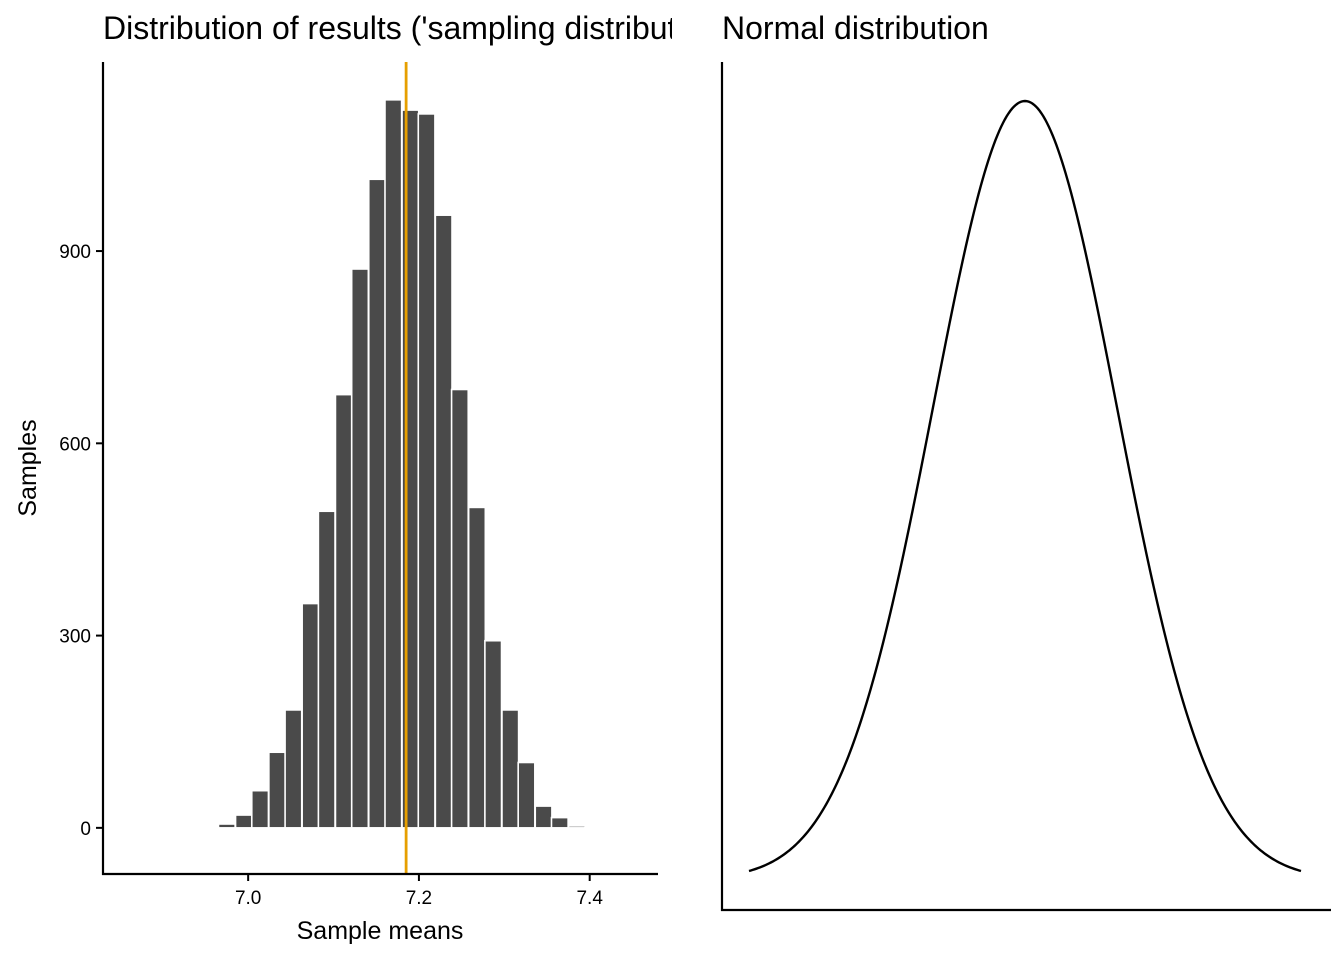 The width and height of the screenshot is (1344, 960). Describe the element at coordinates (855, 28) in the screenshot. I see `normal-title: Normal distribution` at that location.